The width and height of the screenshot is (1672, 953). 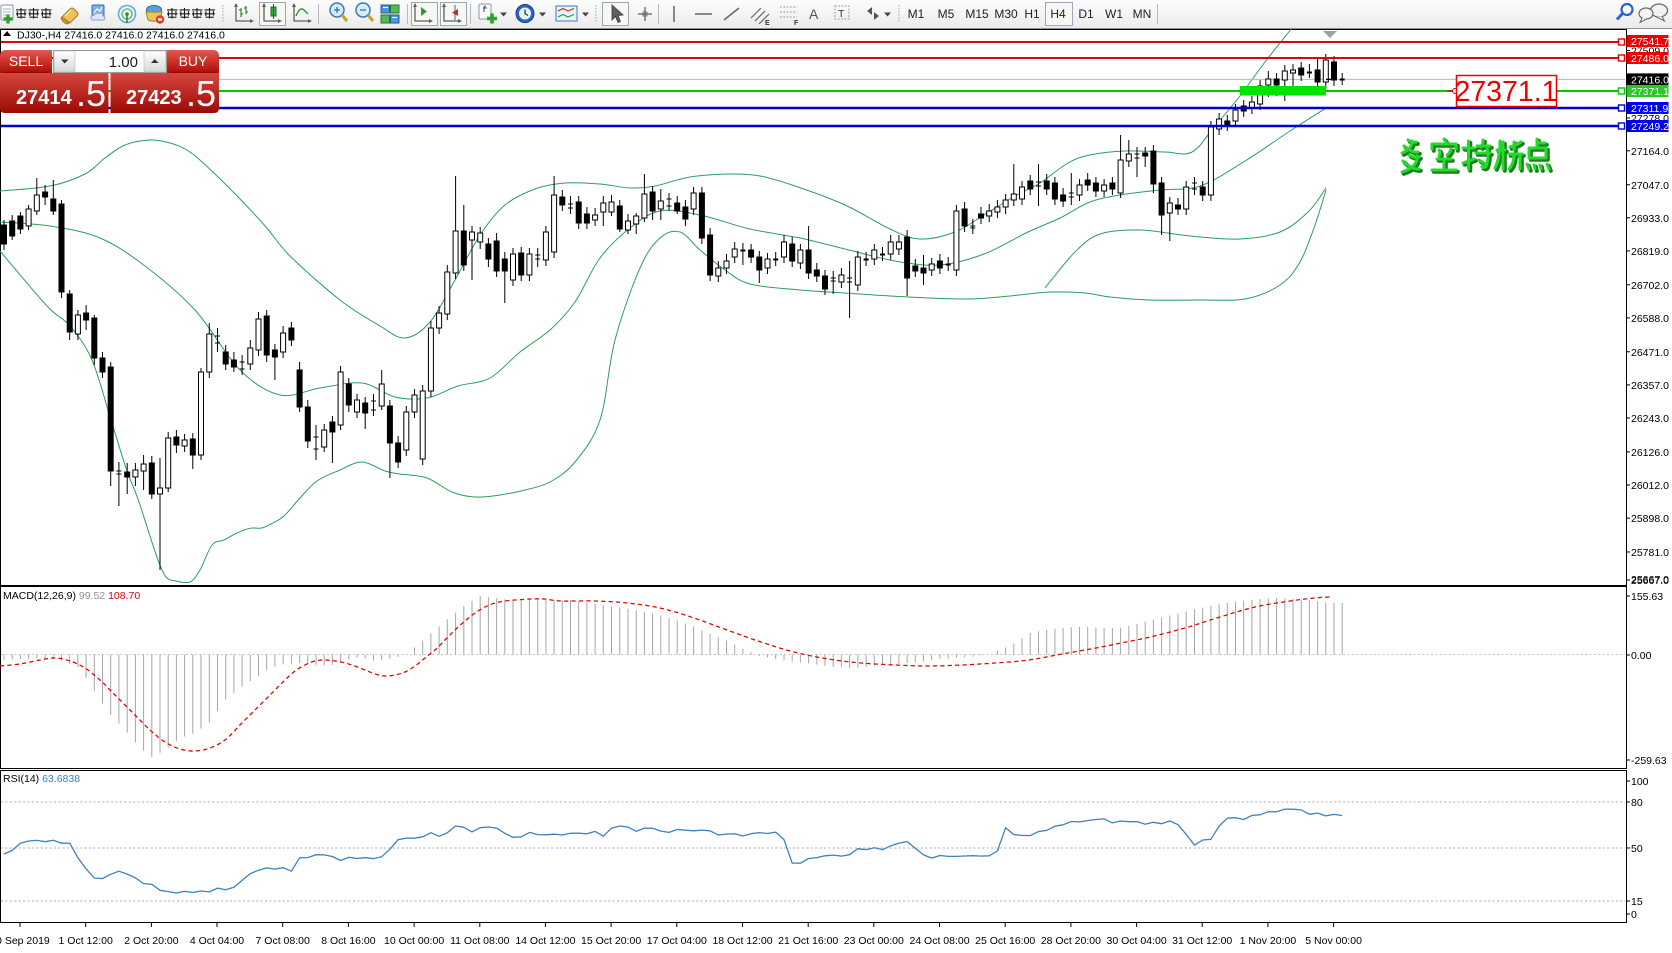 What do you see at coordinates (1086, 14) in the screenshot?
I see `svg-text: D1` at bounding box center [1086, 14].